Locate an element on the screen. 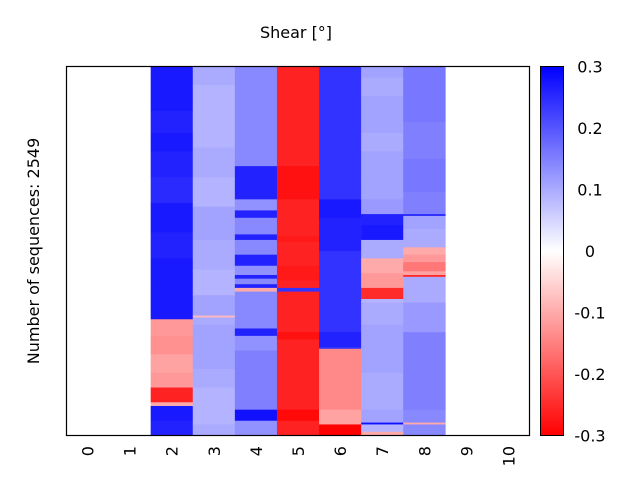  x-tick-label: 10 is located at coordinates (509, 456).